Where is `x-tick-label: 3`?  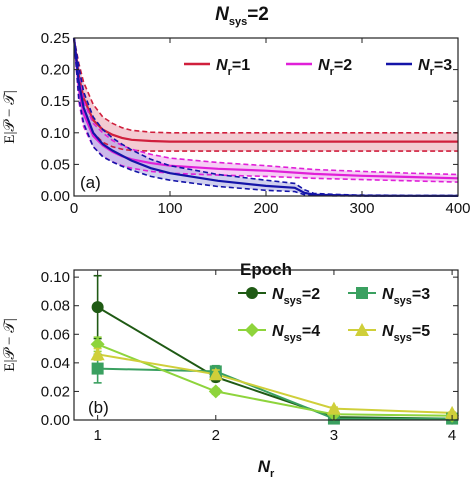
x-tick-label: 3 is located at coordinates (334, 435).